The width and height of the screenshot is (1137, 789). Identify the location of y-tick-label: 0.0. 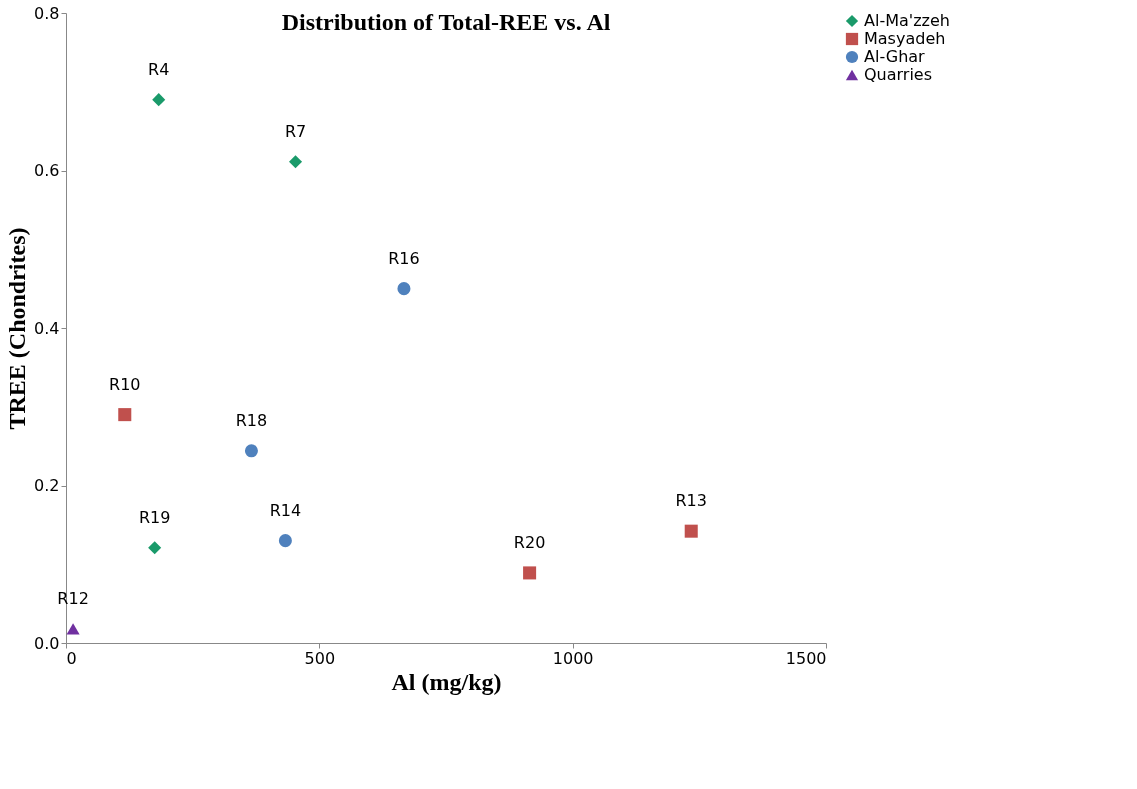
(47, 643).